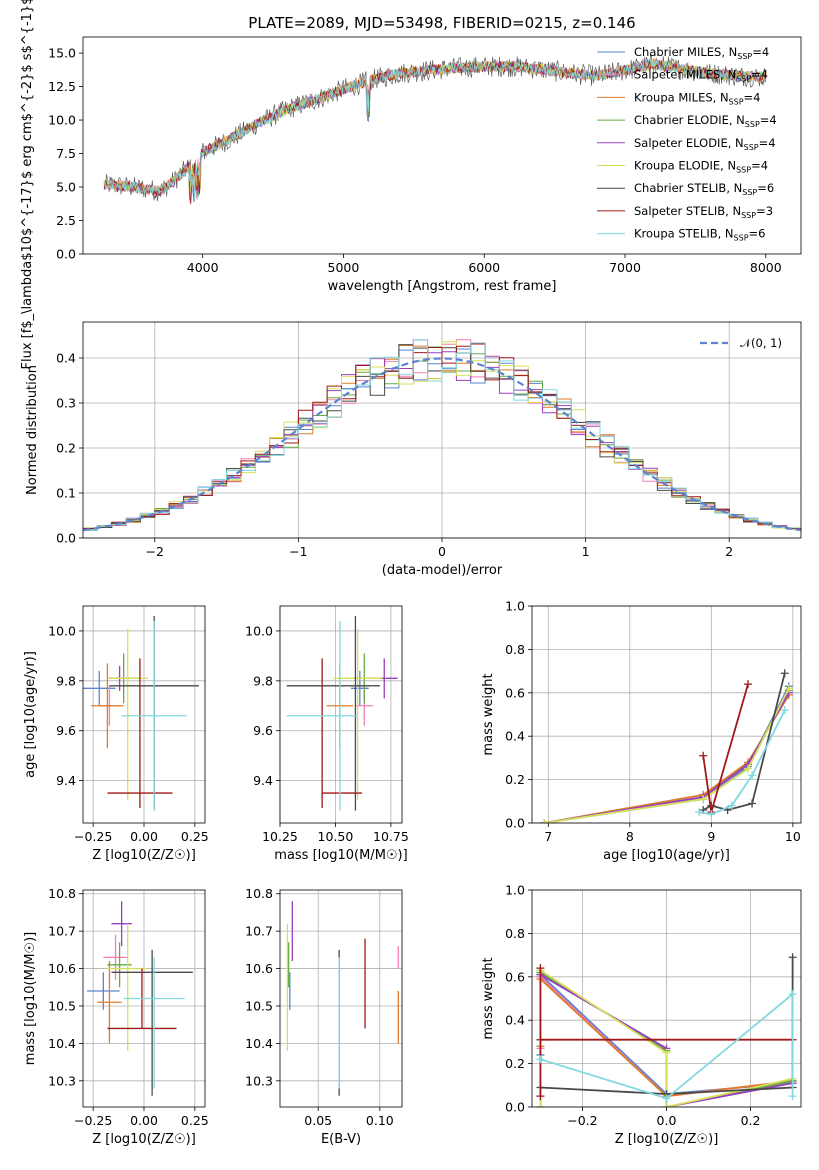 This screenshot has height=1170, width=819. Describe the element at coordinates (144, 836) in the screenshot. I see `x-tick-label: 0.00` at that location.